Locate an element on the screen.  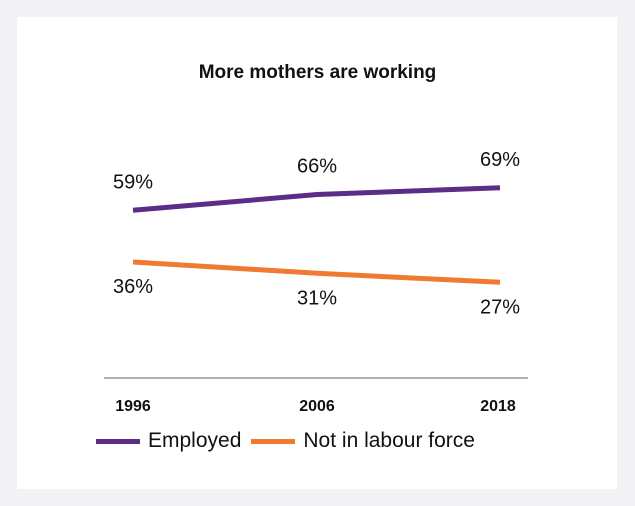
series-line-not-in-labour-force is located at coordinates (316, 272).